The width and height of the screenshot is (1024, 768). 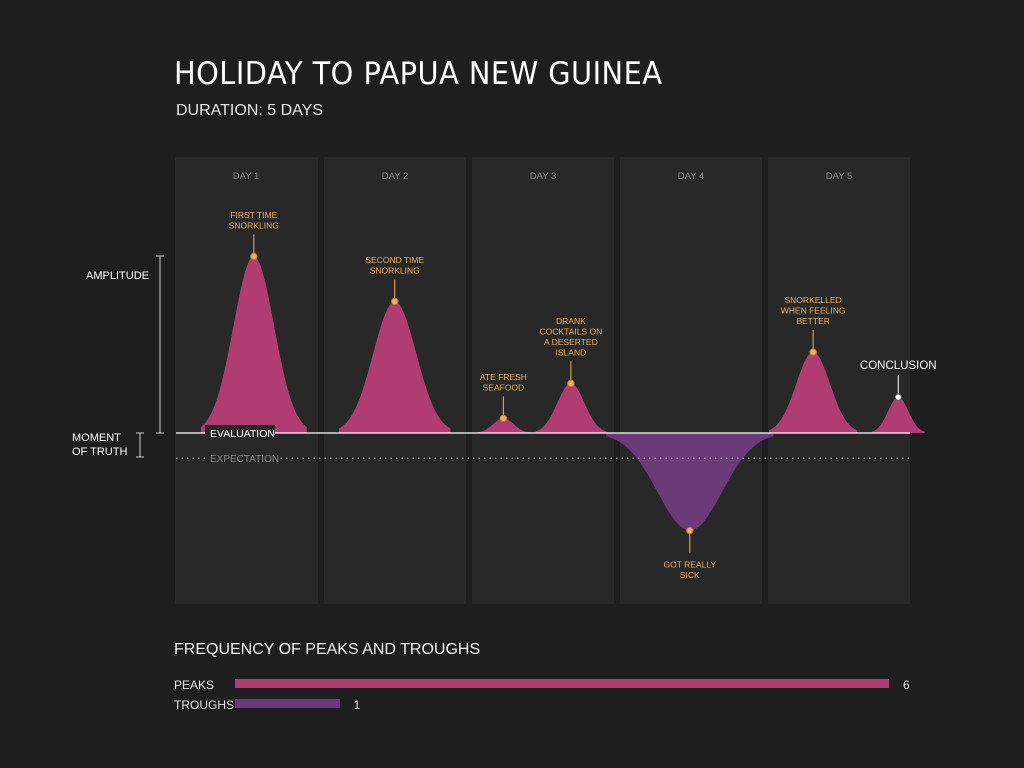 I want to click on frequency-bar-label: PEAKS, so click(x=194, y=685).